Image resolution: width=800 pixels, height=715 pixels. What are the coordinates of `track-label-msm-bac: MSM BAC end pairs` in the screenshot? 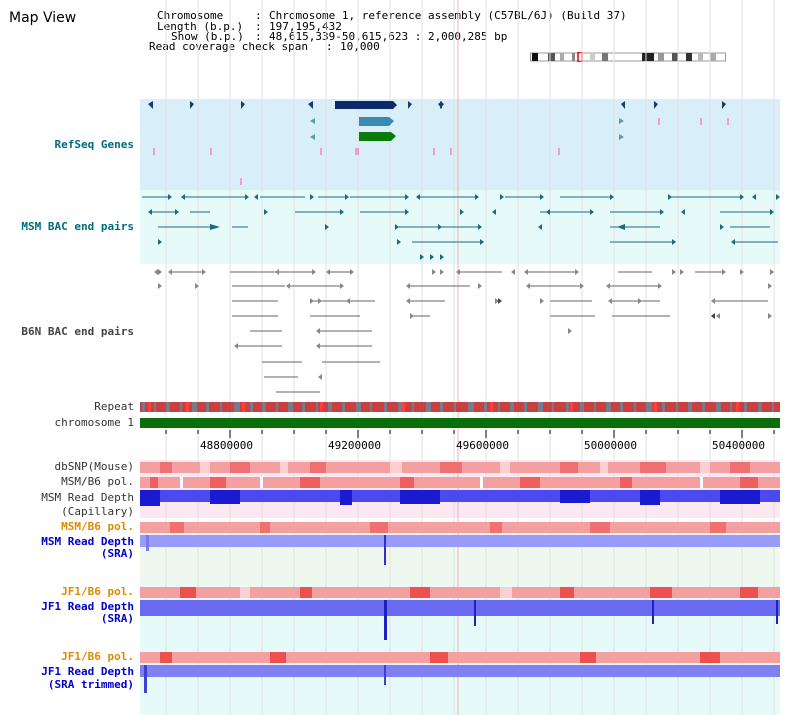 It's located at (77, 226).